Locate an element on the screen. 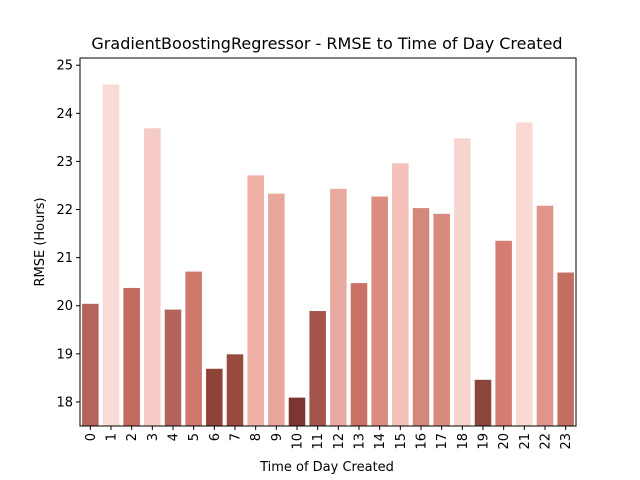 Image resolution: width=640 pixels, height=480 pixels. x-tick-label: 1 is located at coordinates (112, 437).